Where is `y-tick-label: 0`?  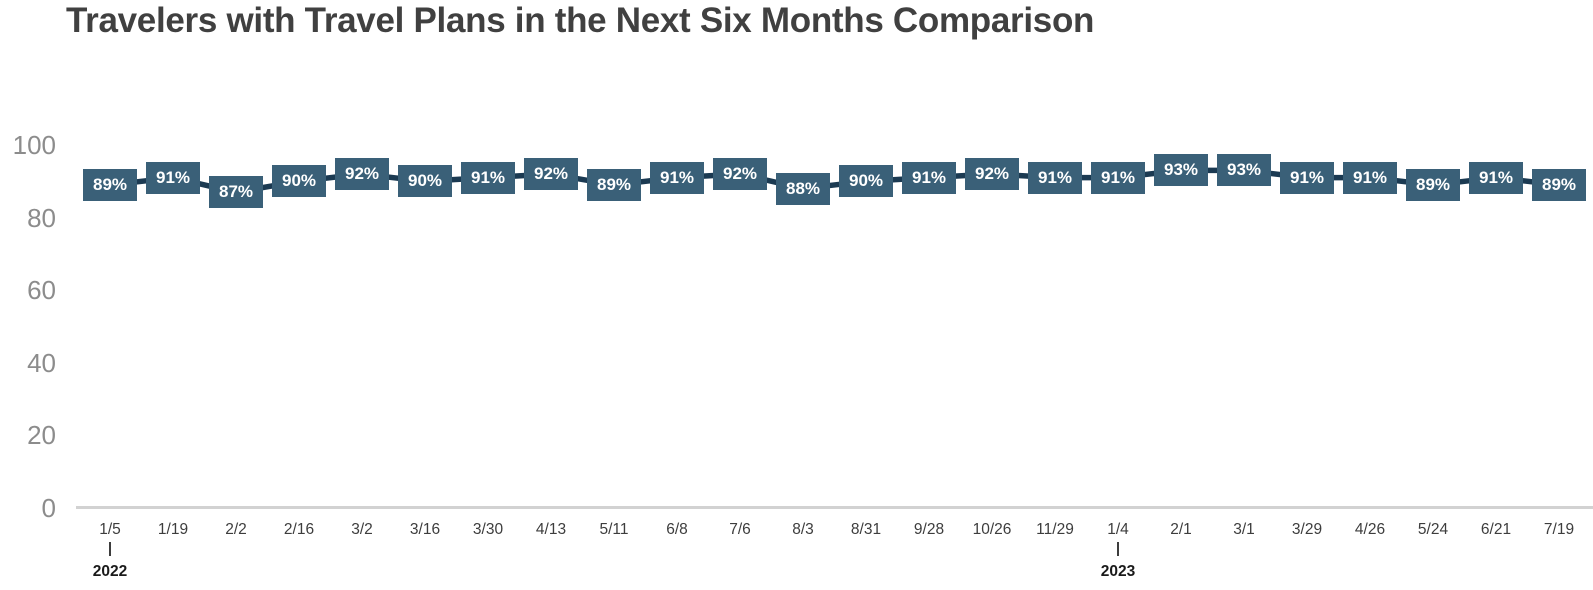
y-tick-label: 0 is located at coordinates (48, 508).